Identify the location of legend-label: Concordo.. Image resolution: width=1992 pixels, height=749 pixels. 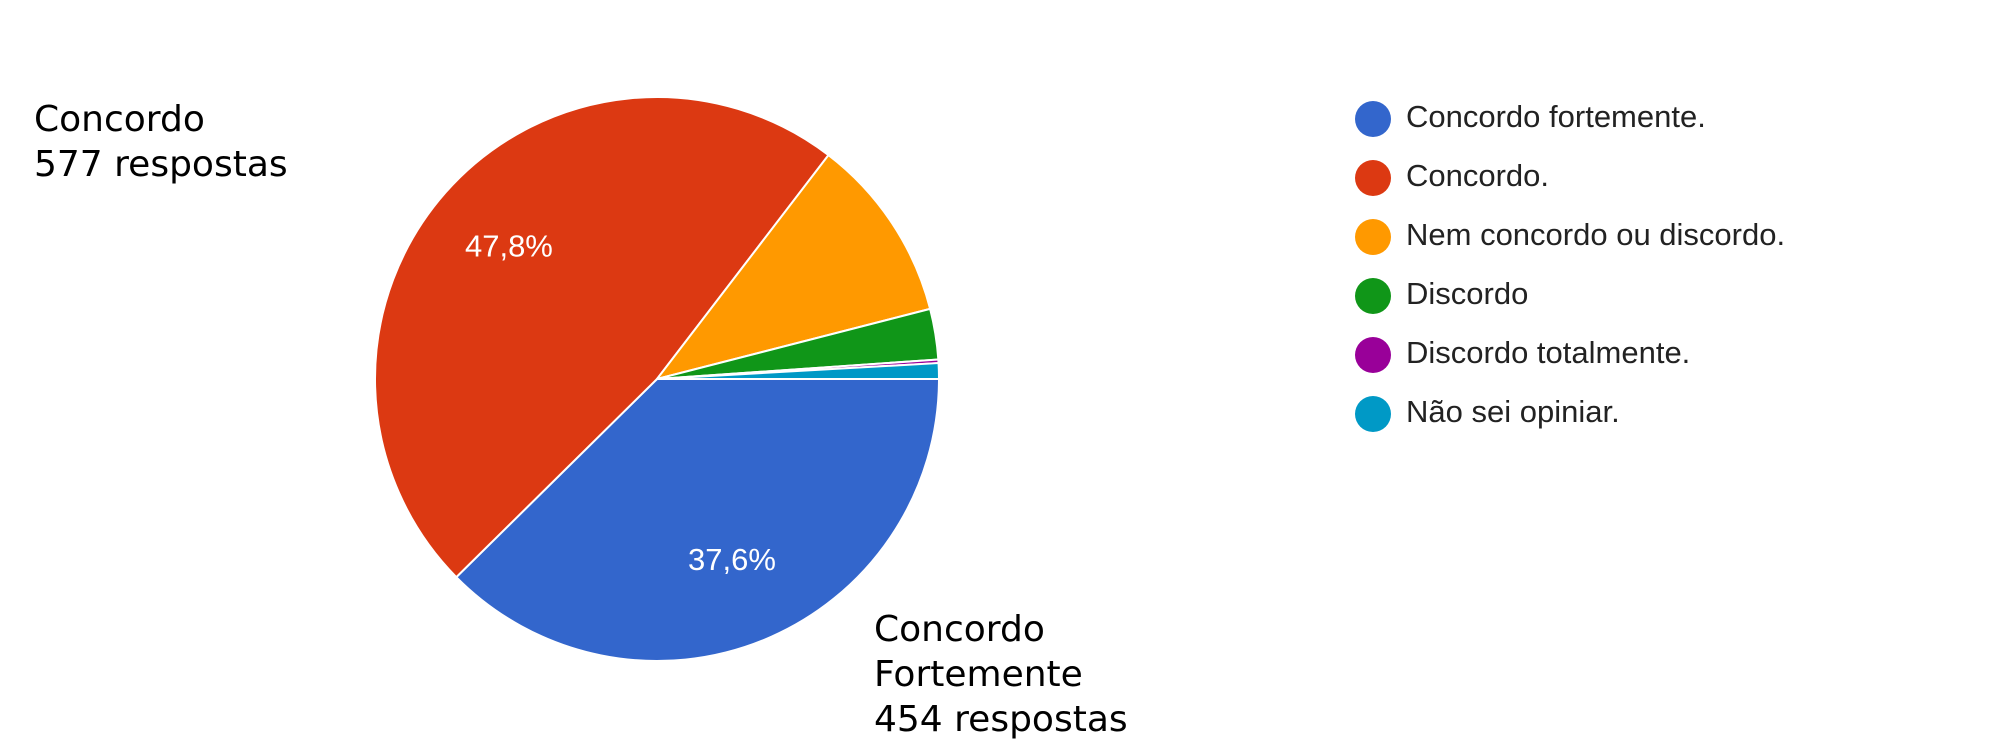
(1477, 175).